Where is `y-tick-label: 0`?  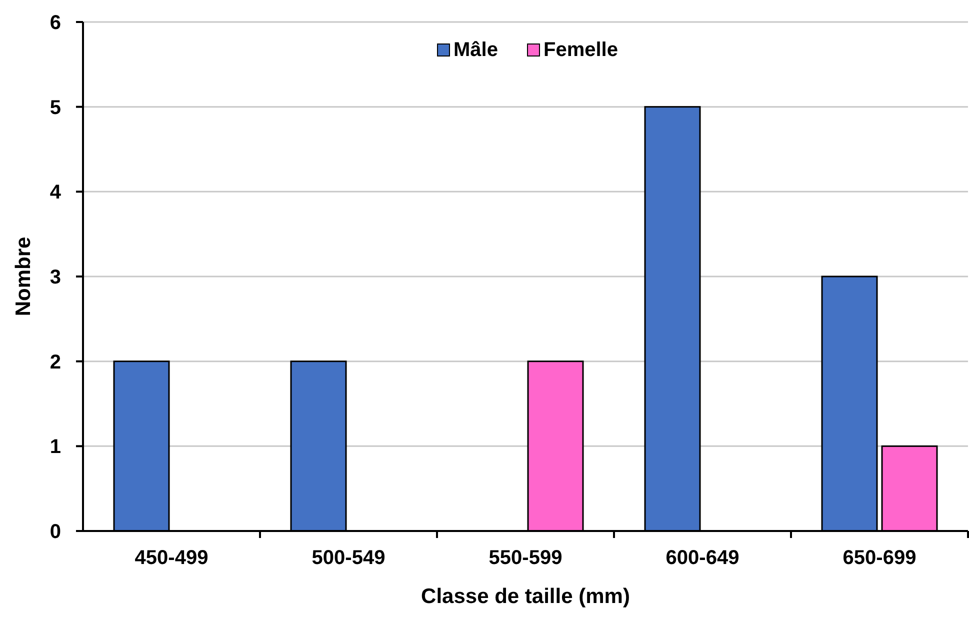 y-tick-label: 0 is located at coordinates (55, 532).